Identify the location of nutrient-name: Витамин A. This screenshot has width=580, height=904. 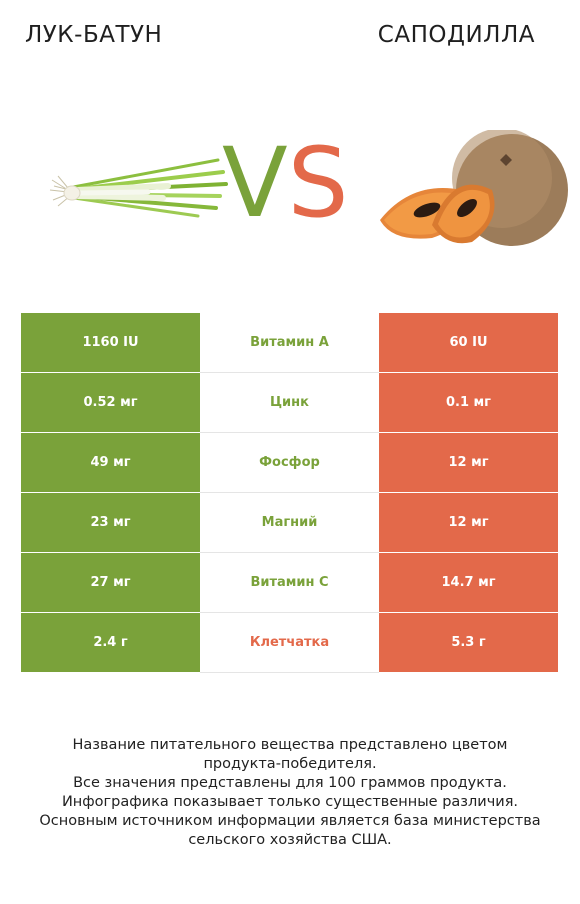
(289, 343).